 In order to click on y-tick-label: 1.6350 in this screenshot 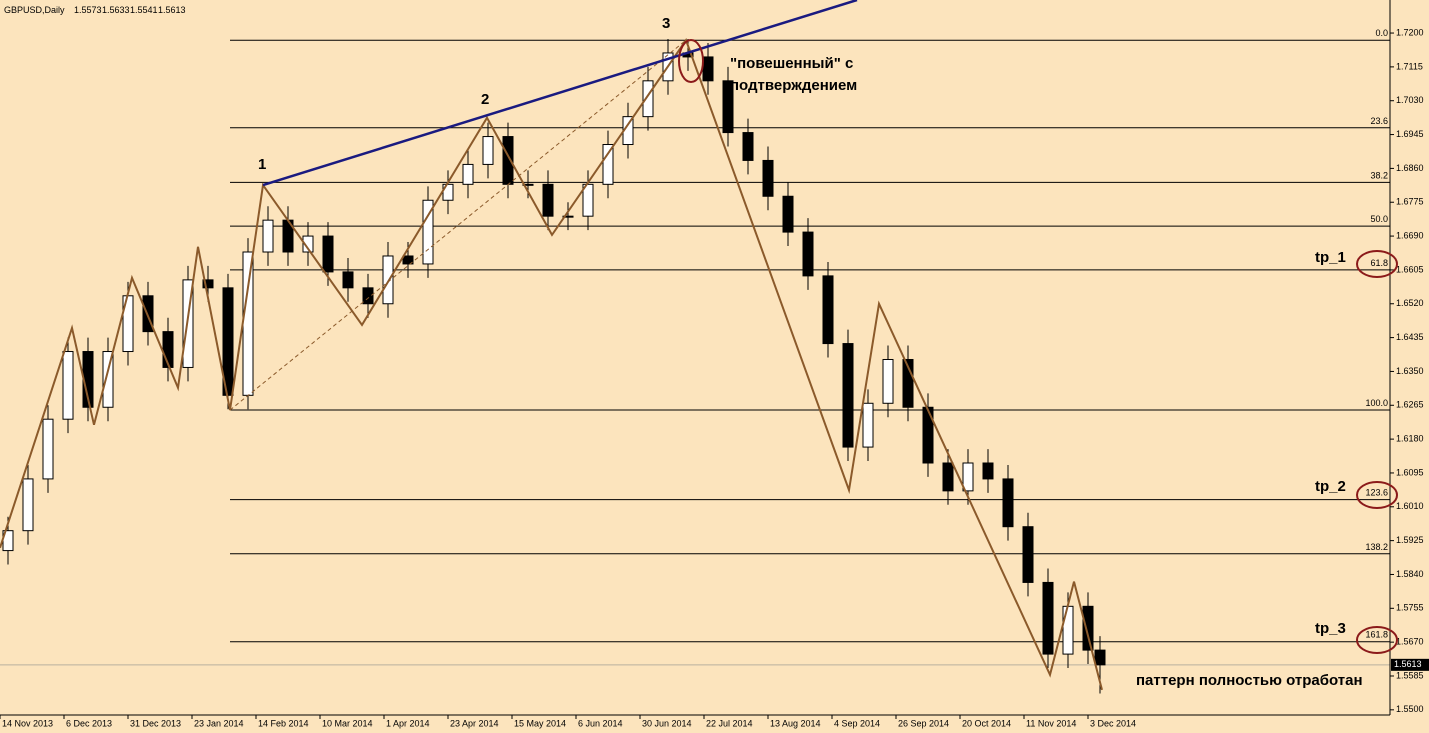, I will do `click(1410, 371)`.